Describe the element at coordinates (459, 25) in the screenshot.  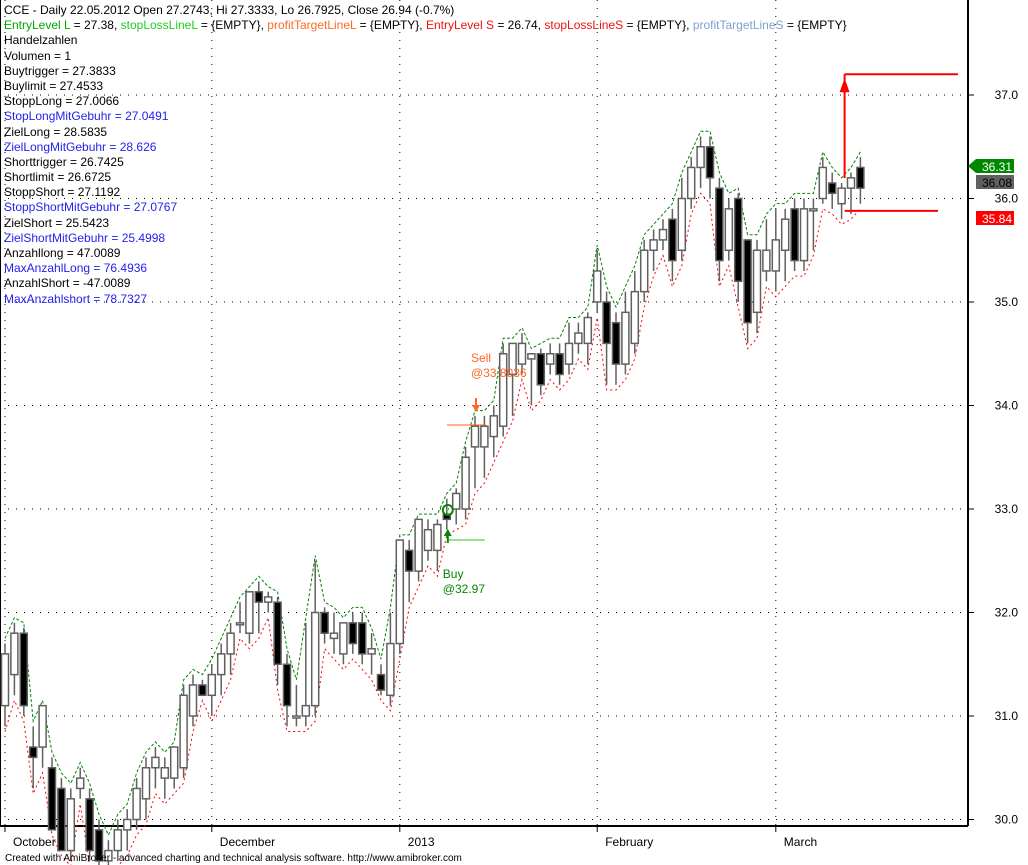
I see `param-label: EntryLevel S` at that location.